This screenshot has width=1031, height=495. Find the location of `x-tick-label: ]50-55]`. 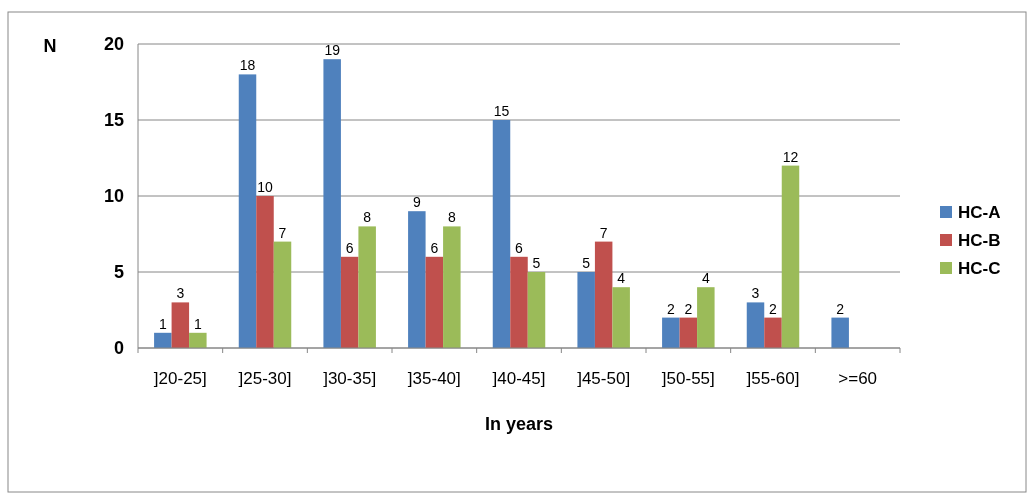

x-tick-label: ]50-55] is located at coordinates (688, 378).